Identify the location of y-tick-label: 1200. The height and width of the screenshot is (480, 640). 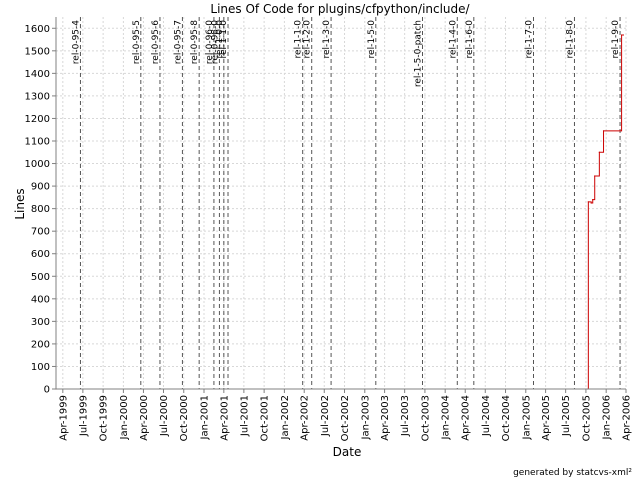
(37, 119).